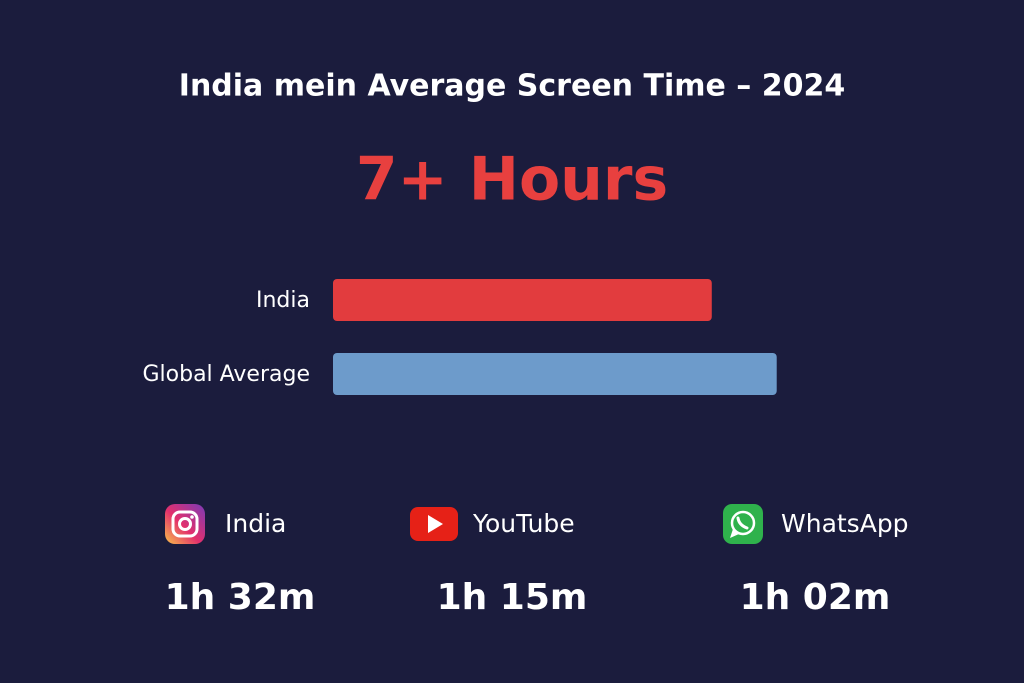 The width and height of the screenshot is (1024, 683). I want to click on app-name: WhatsApp, so click(845, 523).